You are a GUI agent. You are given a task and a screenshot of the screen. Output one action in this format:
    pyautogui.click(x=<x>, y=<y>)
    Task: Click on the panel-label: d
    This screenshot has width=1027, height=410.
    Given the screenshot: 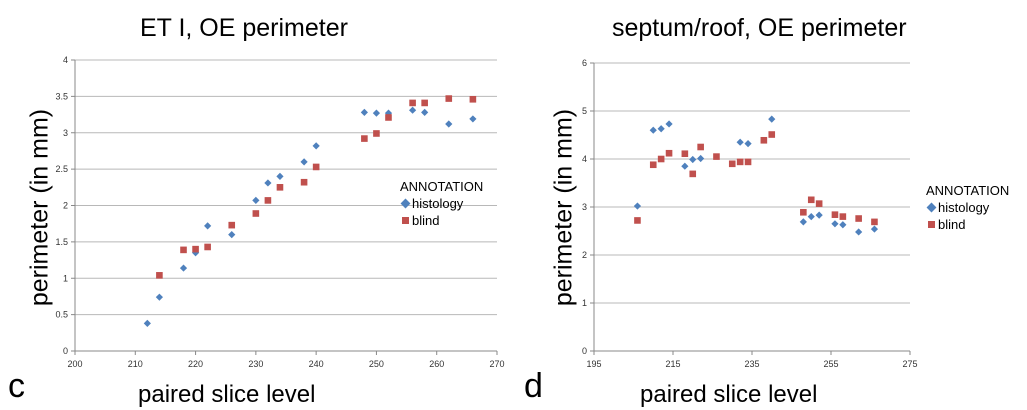 What is the action you would take?
    pyautogui.click(x=533, y=386)
    